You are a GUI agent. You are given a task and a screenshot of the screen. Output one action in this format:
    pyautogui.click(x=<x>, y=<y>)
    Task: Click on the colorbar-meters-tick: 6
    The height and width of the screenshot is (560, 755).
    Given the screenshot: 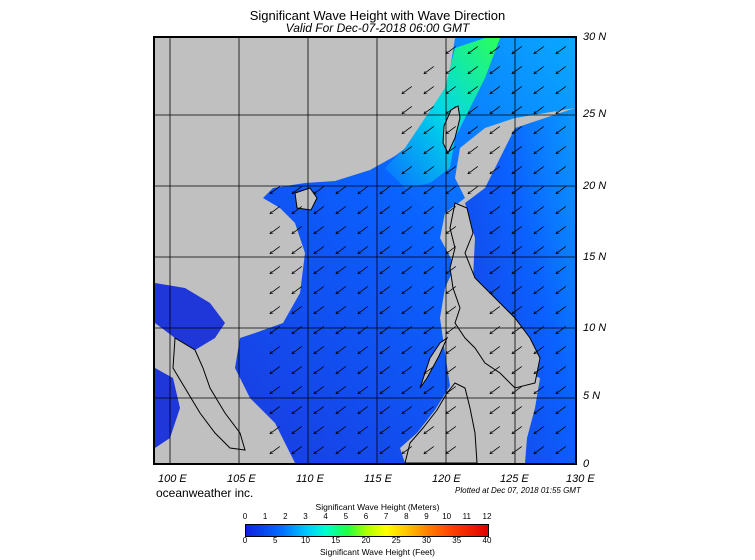 What is the action you would take?
    pyautogui.click(x=366, y=516)
    